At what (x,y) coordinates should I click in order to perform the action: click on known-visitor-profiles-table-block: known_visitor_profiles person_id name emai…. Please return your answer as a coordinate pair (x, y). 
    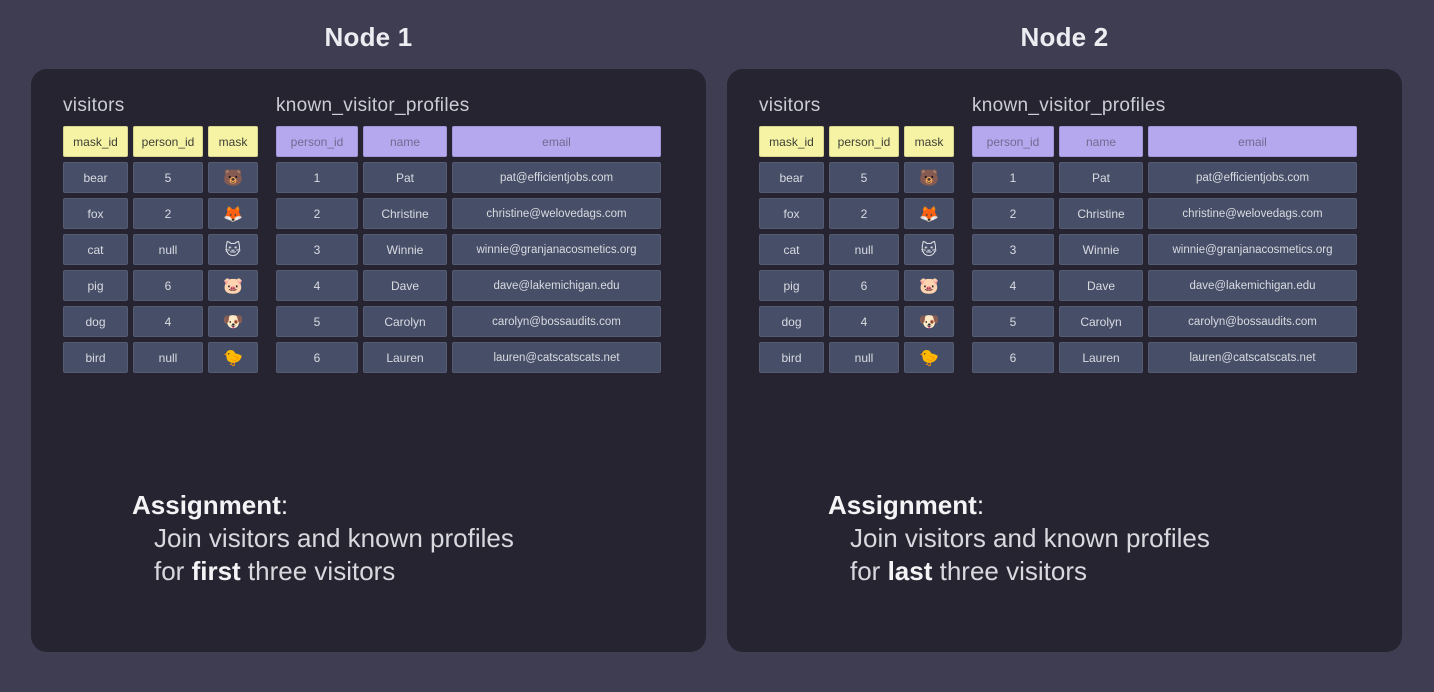
    Looking at the image, I should click on (1164, 234).